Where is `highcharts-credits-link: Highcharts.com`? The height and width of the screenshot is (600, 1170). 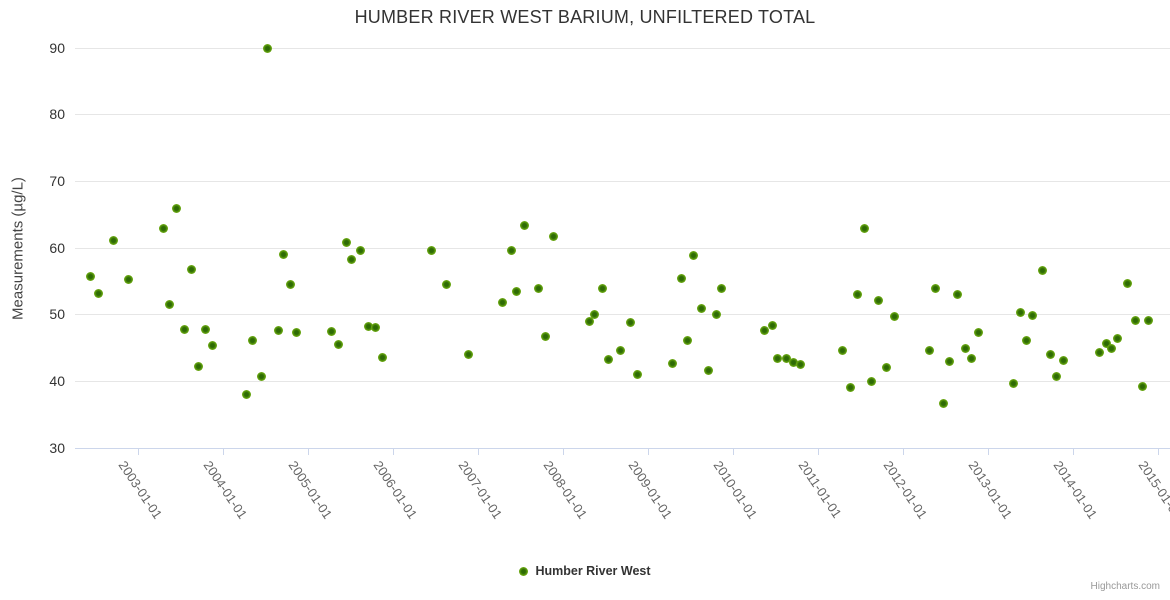
highcharts-credits-link: Highcharts.com is located at coordinates (1125, 586).